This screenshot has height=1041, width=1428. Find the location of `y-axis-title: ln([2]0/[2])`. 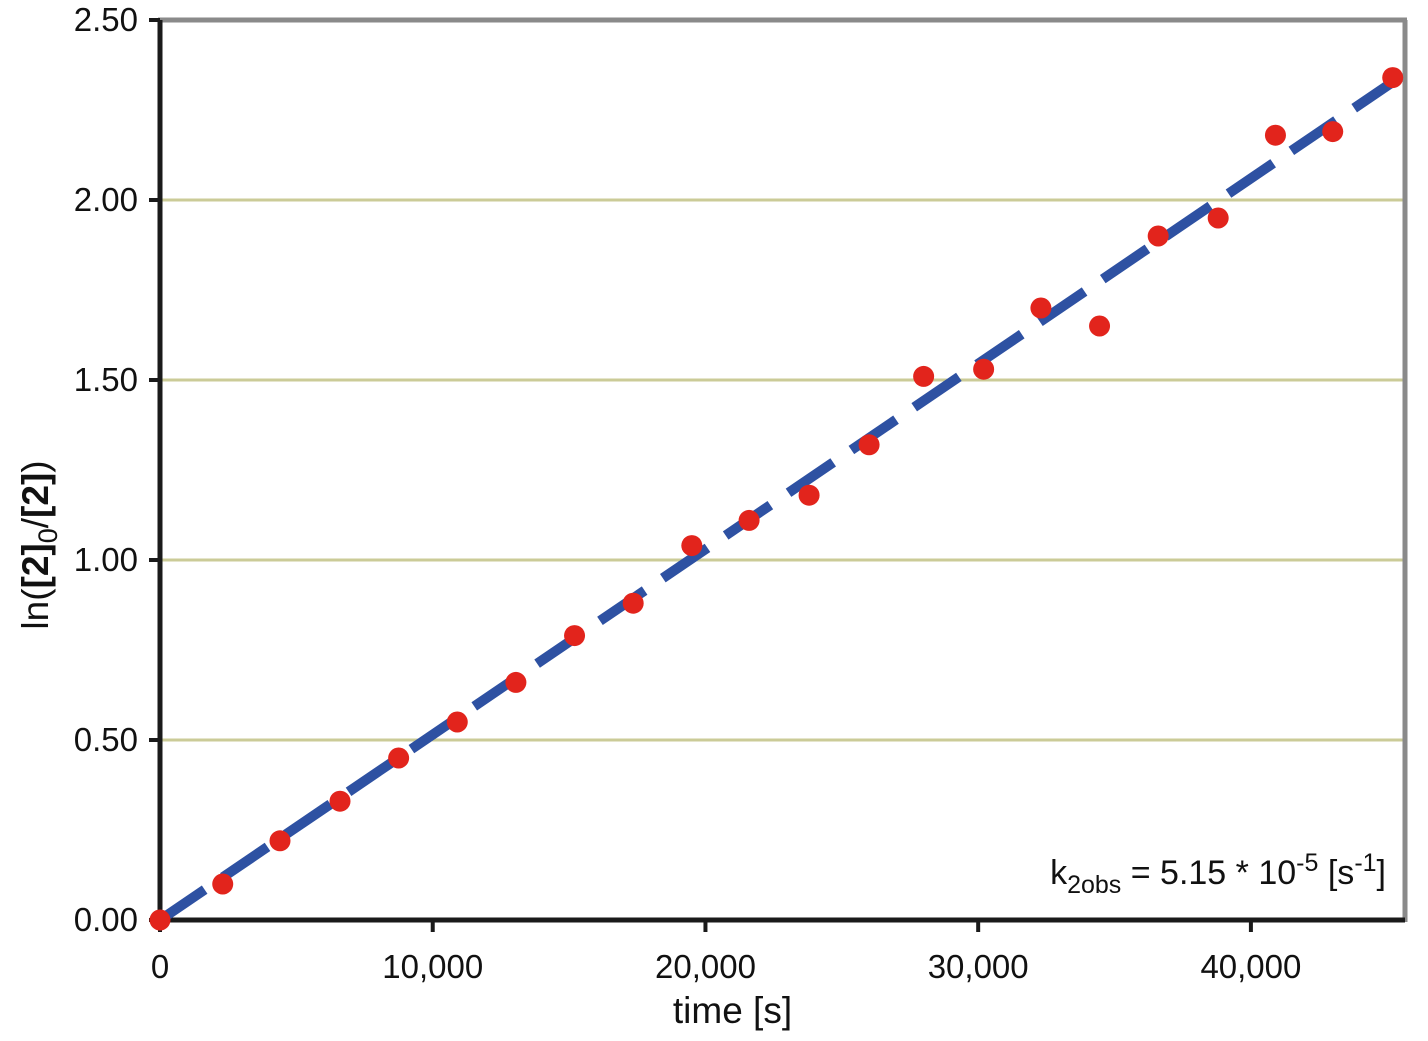

y-axis-title: ln([2]0/[2]) is located at coordinates (39, 544).